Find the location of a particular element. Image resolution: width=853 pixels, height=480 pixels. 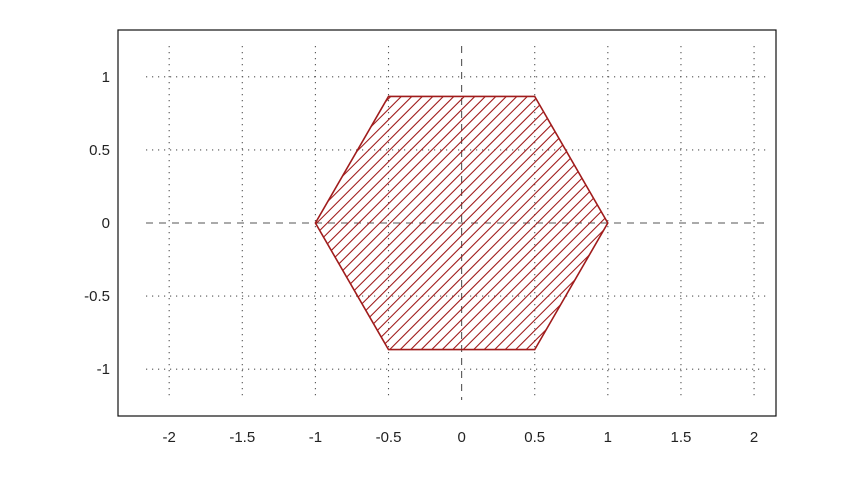

y-tick-label: 1 is located at coordinates (106, 77).